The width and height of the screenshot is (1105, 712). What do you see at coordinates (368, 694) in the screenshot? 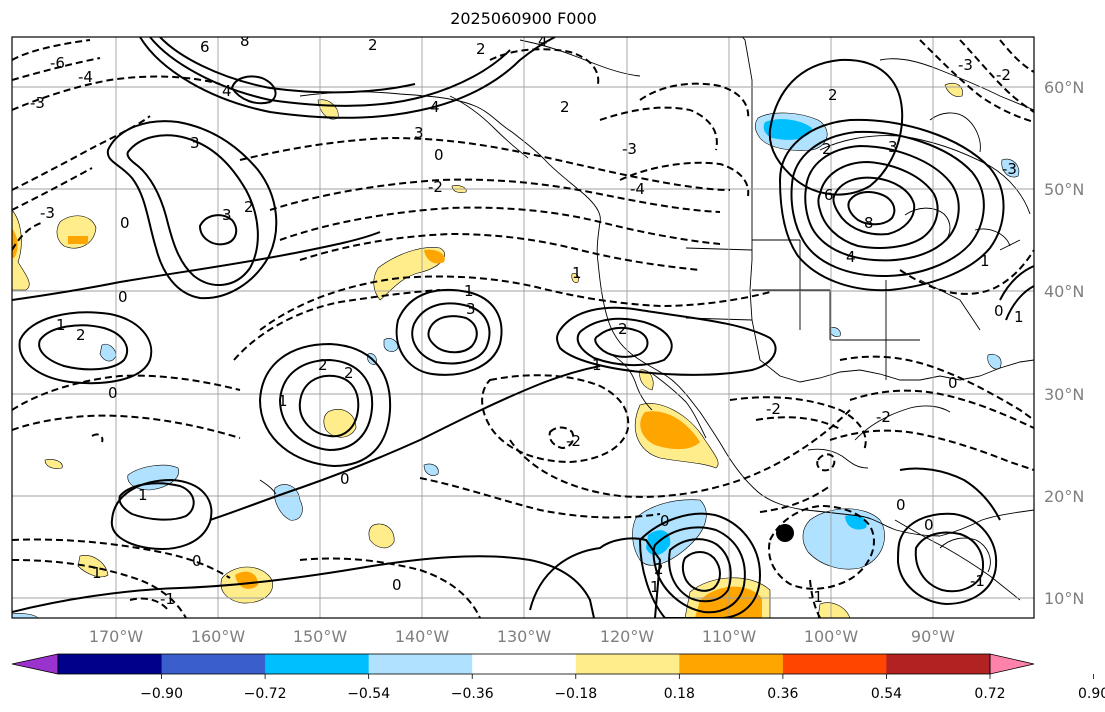
I see `colorbar-tick-label: −0.54` at bounding box center [368, 694].